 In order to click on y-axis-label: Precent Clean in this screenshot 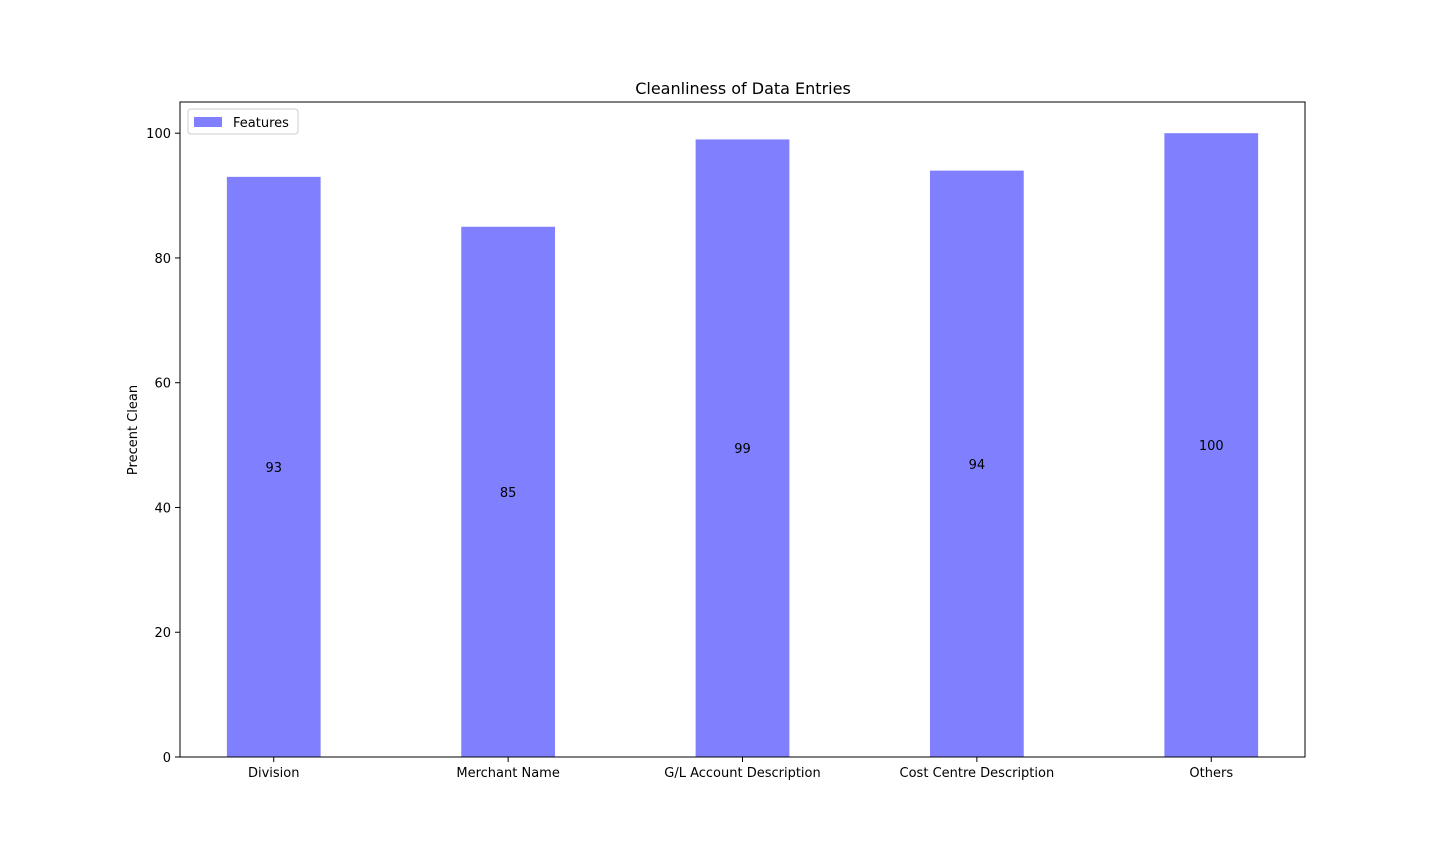, I will do `click(133, 430)`.